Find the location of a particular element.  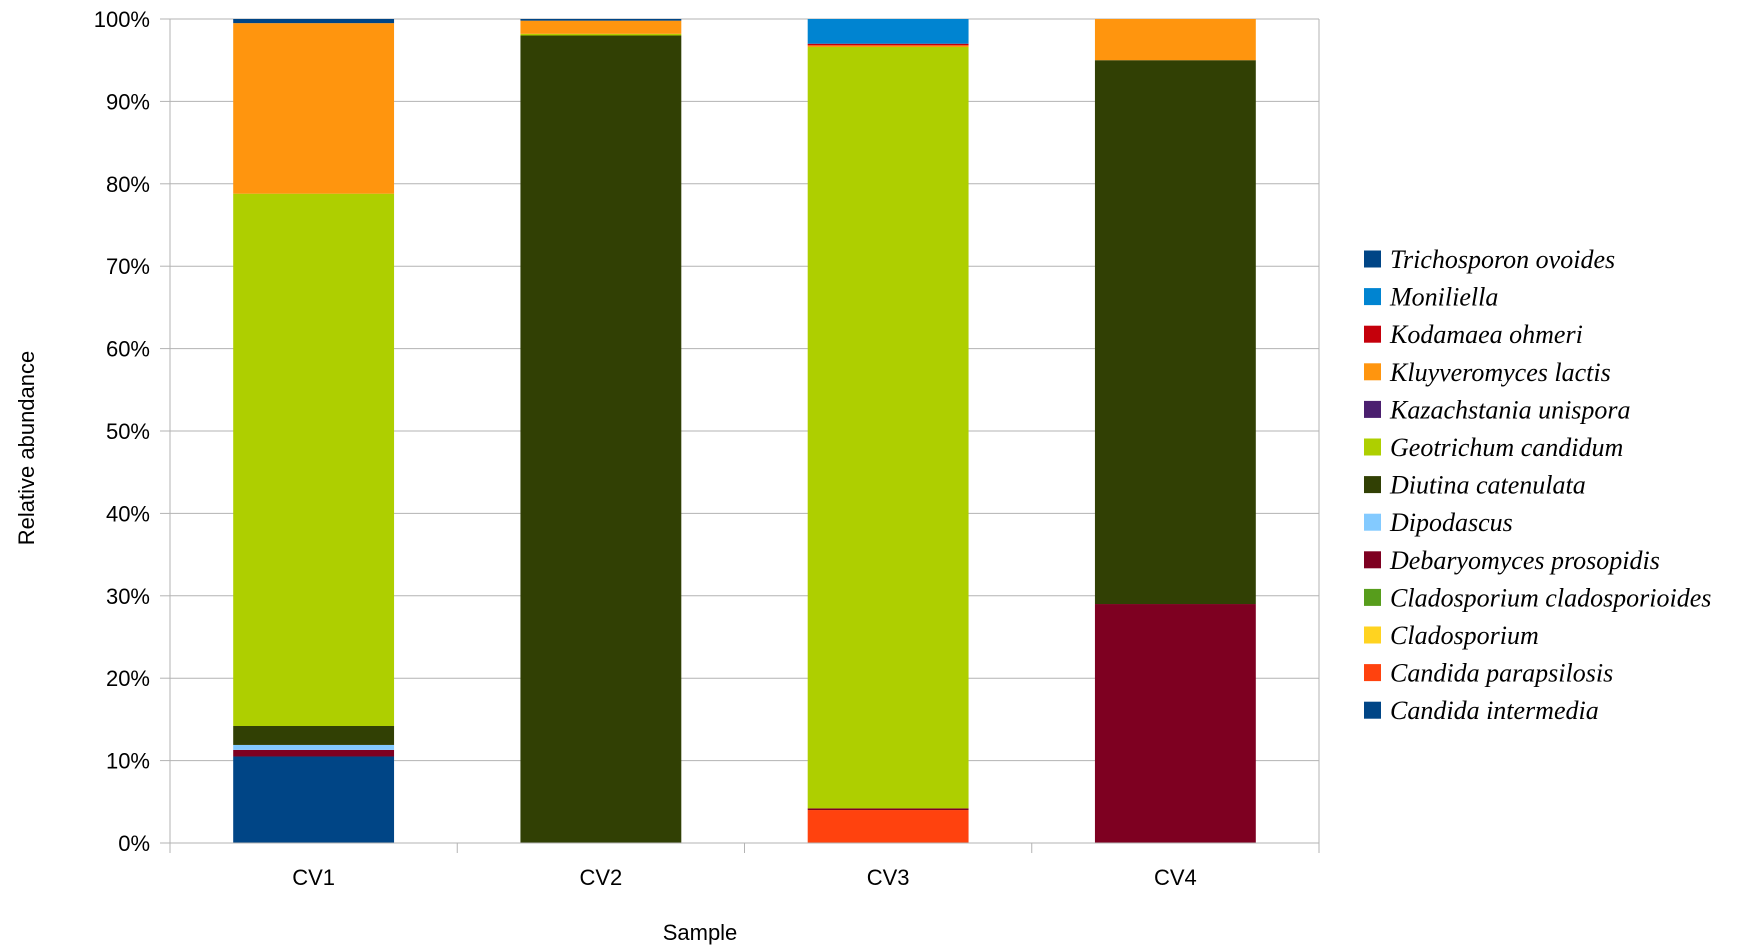

x-tick-label: CV4 is located at coordinates (1175, 877).